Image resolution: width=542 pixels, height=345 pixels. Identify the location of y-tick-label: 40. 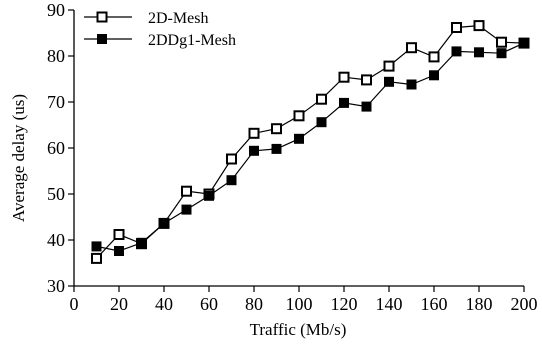
(56, 240).